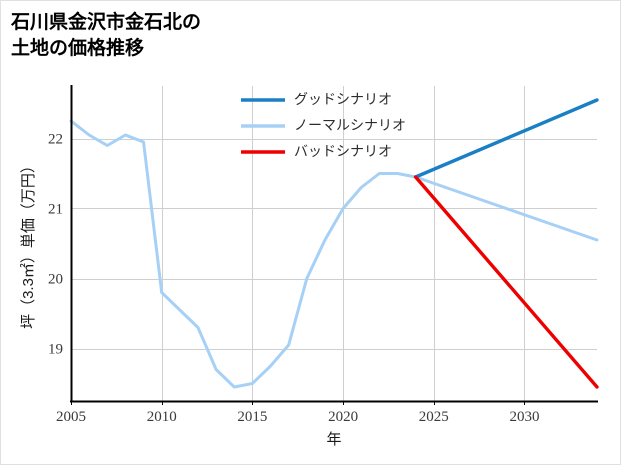 The width and height of the screenshot is (621, 465). Describe the element at coordinates (350, 125) in the screenshot. I see `legend-label-1: ノーマルシナリオ` at that location.